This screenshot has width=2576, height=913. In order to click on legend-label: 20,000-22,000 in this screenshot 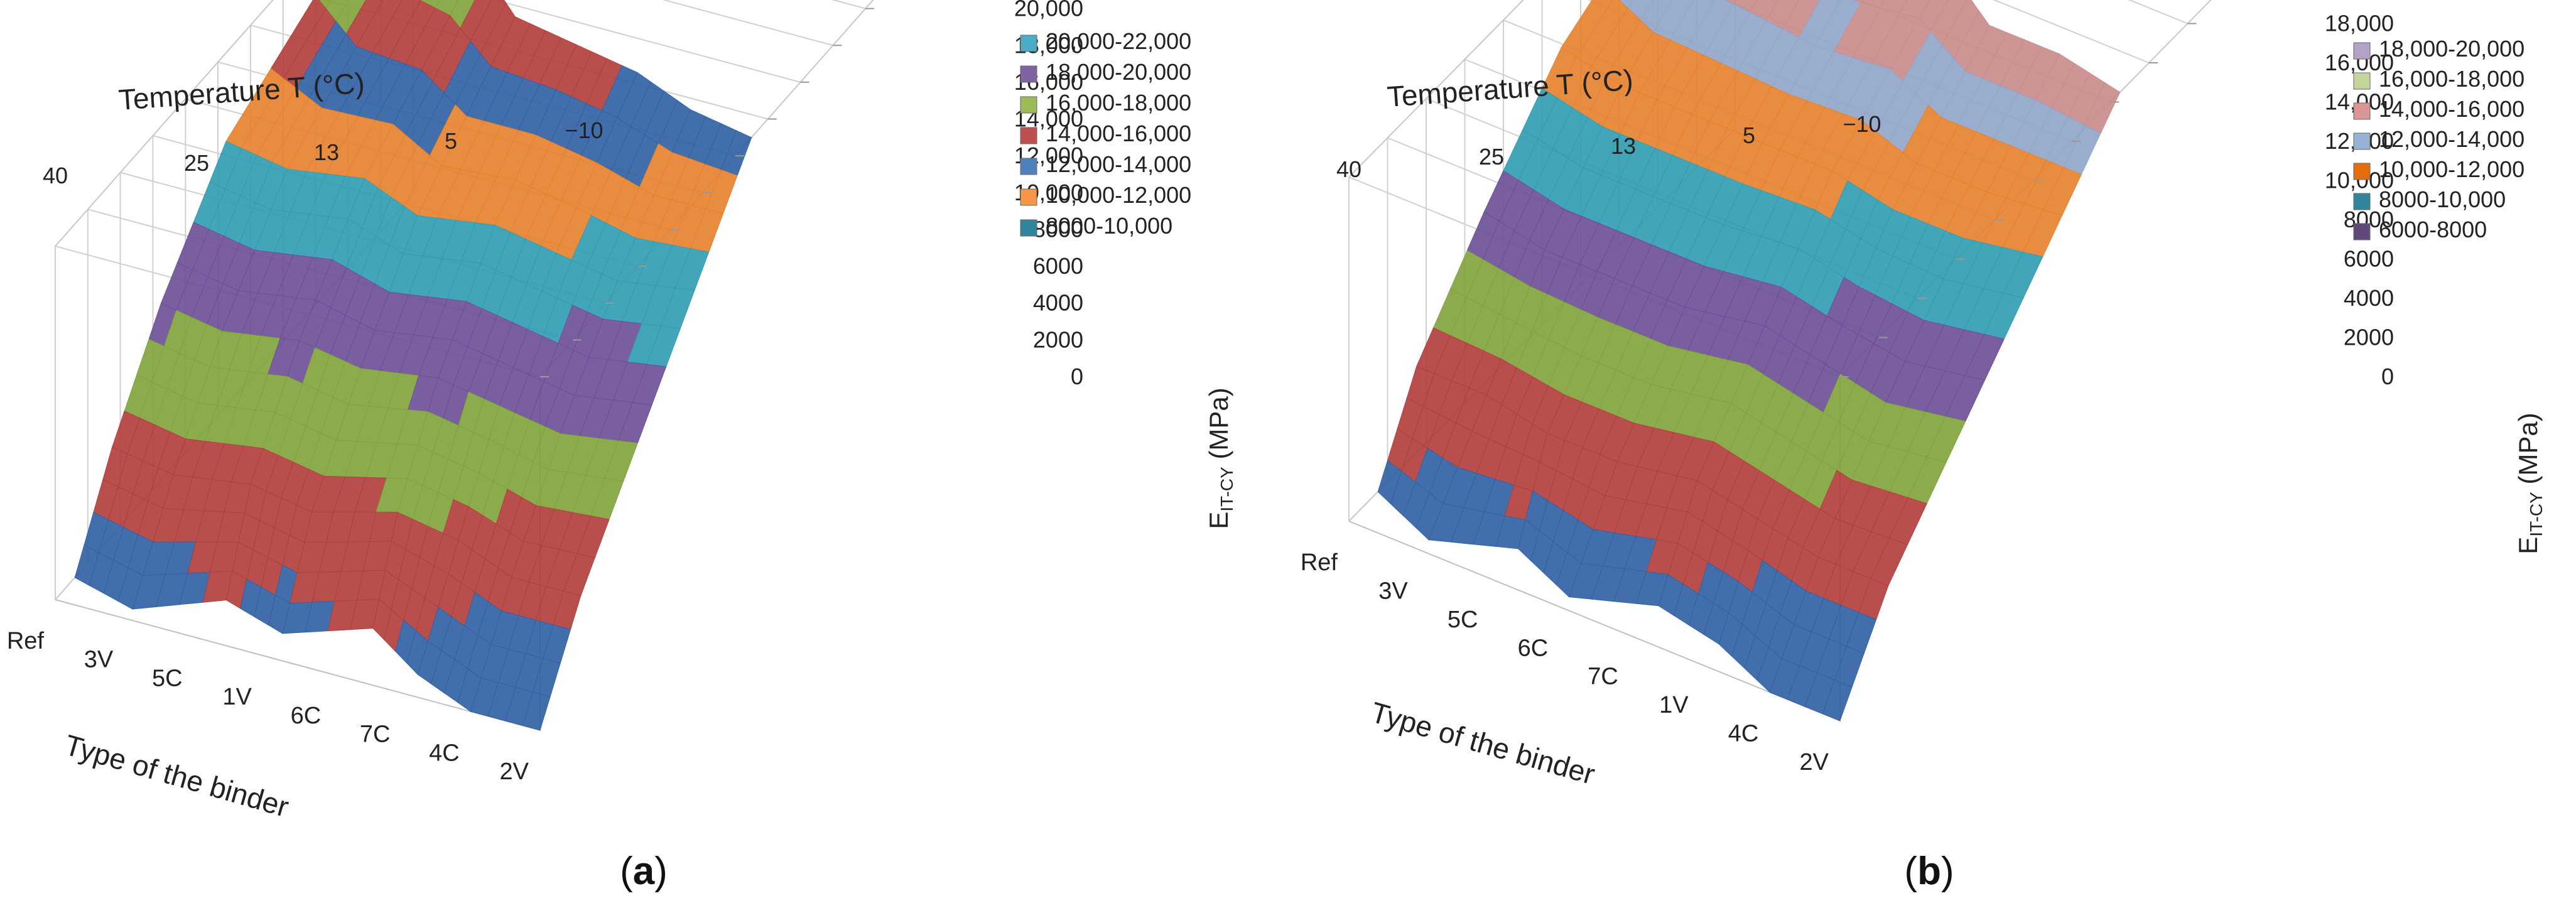, I will do `click(1118, 41)`.